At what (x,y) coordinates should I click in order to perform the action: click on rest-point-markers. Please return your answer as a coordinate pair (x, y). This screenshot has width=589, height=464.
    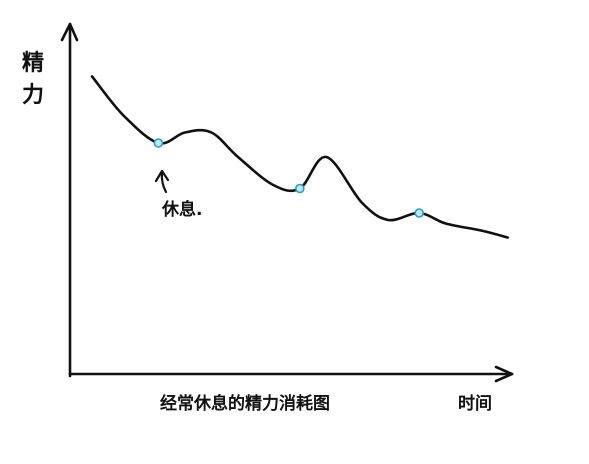
    Looking at the image, I should click on (288, 178).